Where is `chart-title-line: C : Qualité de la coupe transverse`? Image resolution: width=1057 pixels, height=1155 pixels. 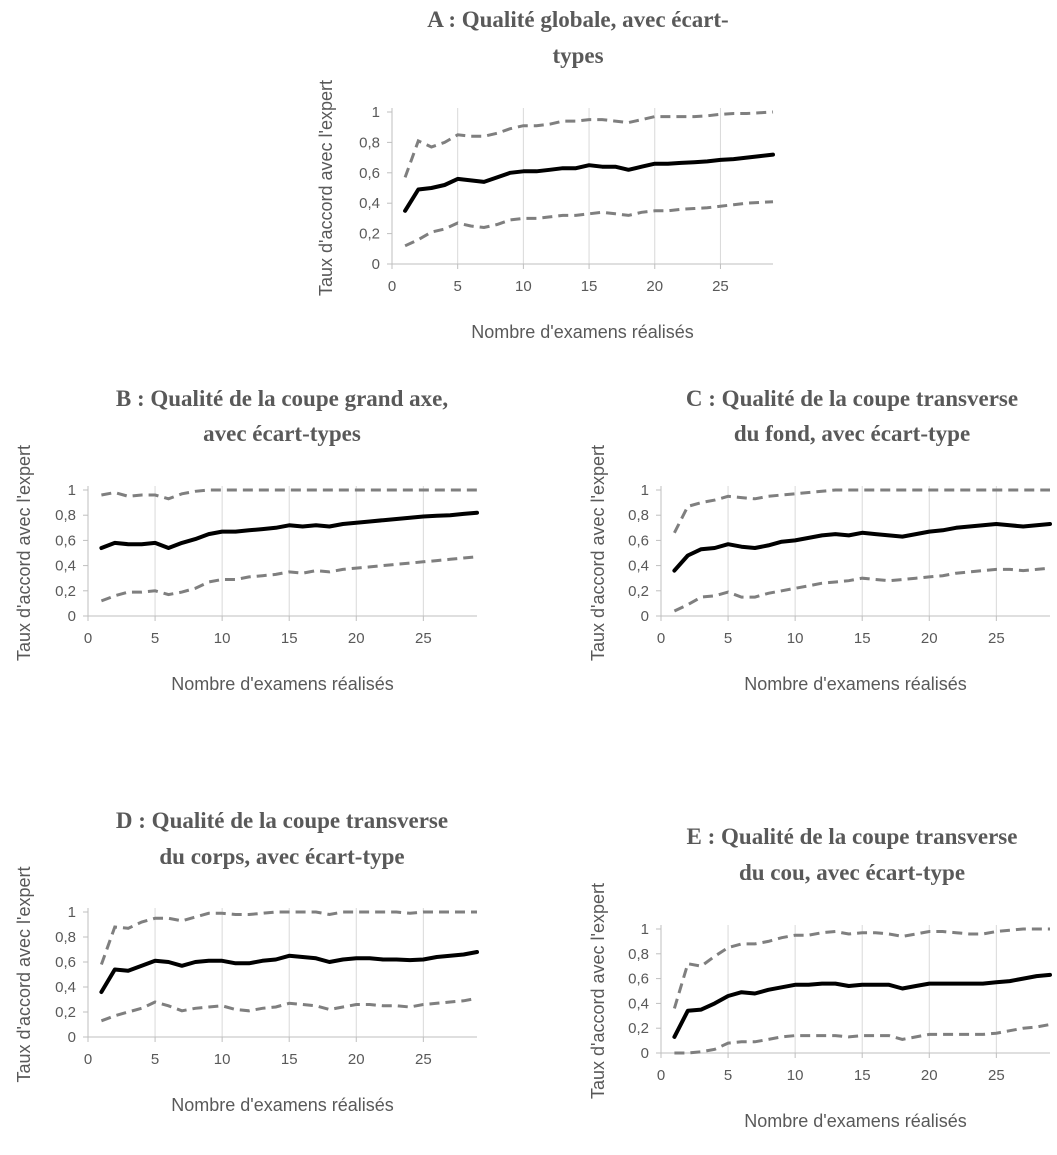 chart-title-line: C : Qualité de la coupe transverse is located at coordinates (852, 398).